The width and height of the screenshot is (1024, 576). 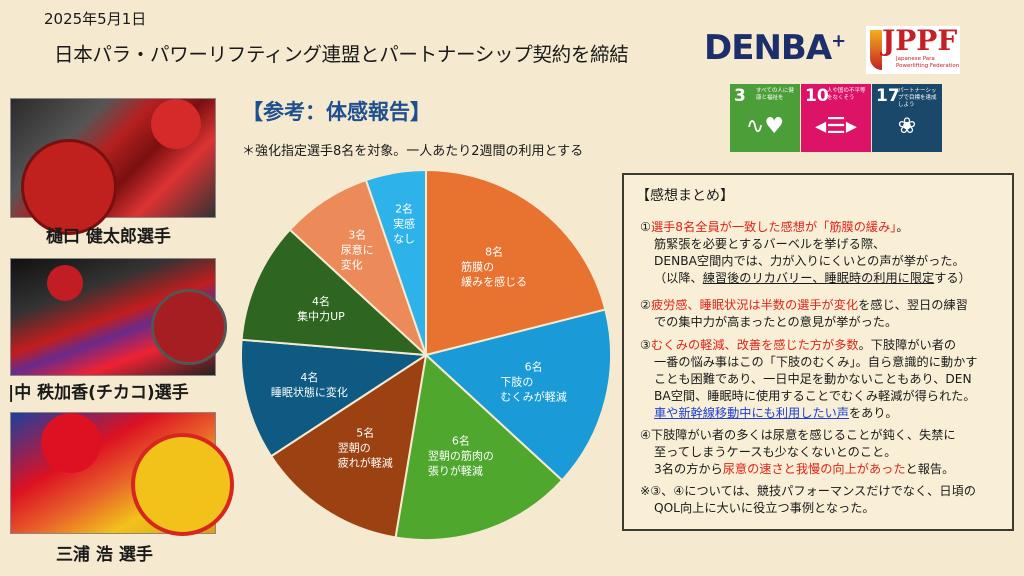 What do you see at coordinates (357, 235) in the screenshot?
I see `slice-count: 3名` at bounding box center [357, 235].